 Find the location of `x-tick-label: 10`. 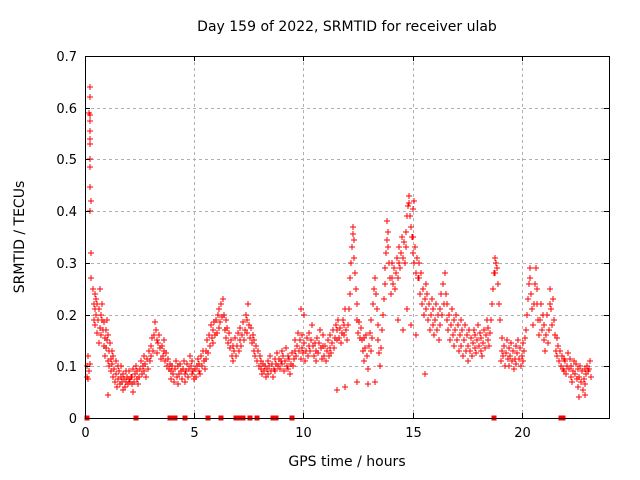

x-tick-label: 10 is located at coordinates (303, 433).